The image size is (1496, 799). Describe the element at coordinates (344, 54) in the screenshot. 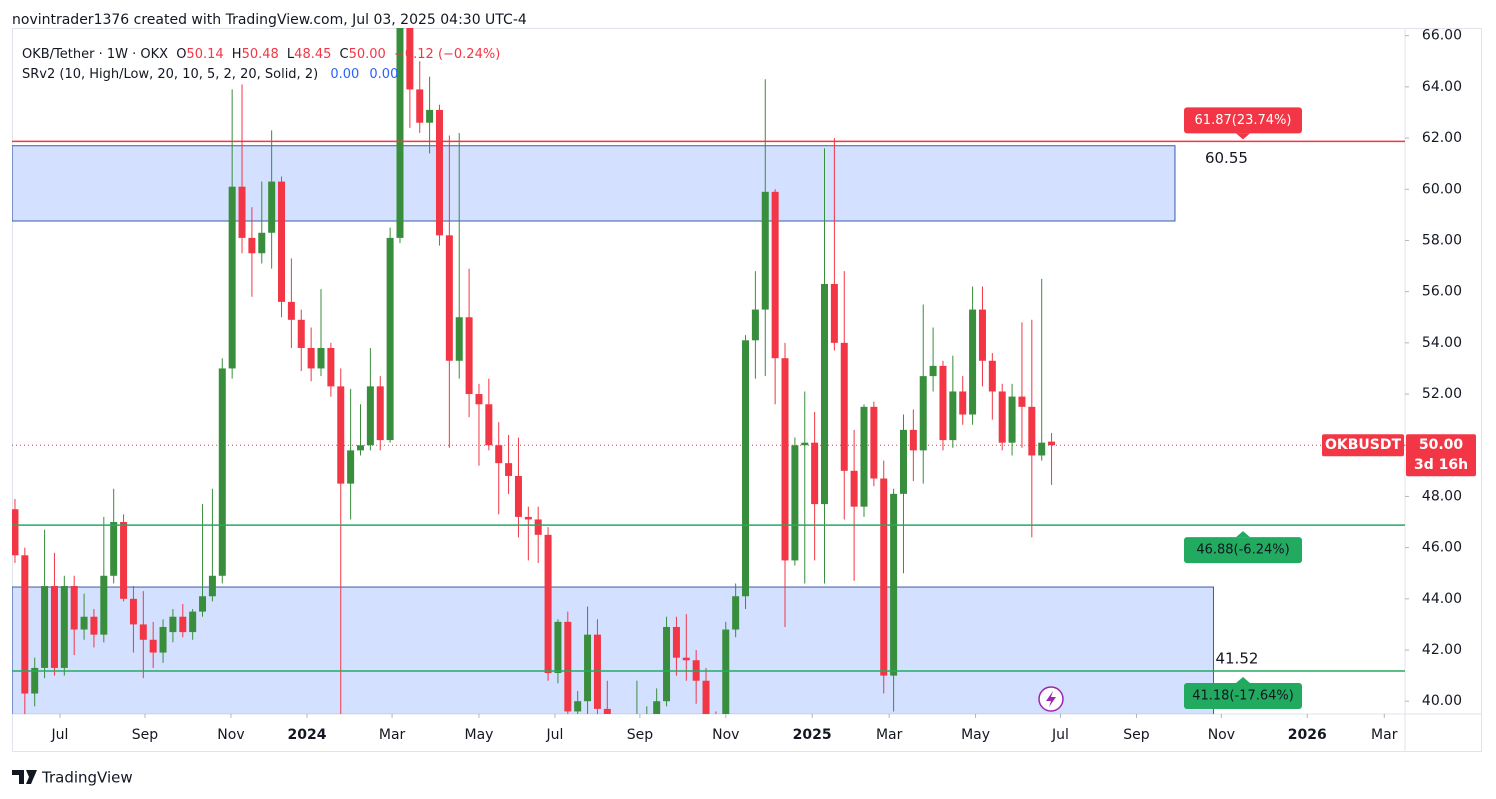

I see `ohlc-key: C` at that location.